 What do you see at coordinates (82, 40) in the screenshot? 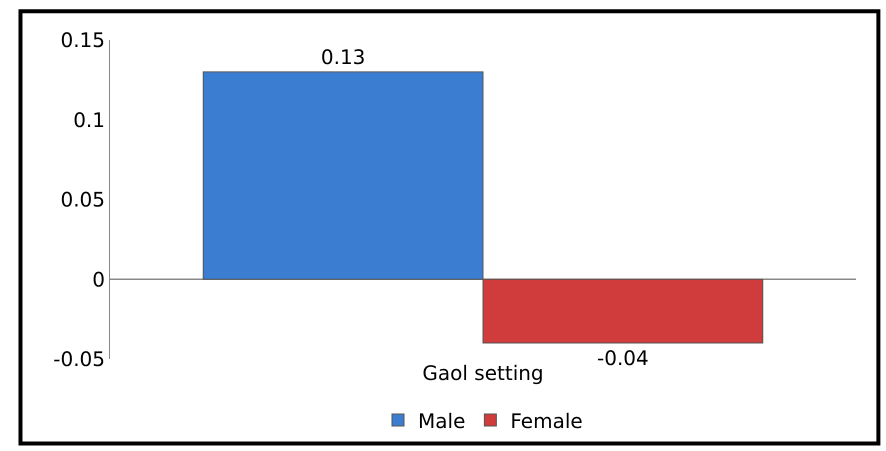
I see `y-tick-label: 0.15` at bounding box center [82, 40].